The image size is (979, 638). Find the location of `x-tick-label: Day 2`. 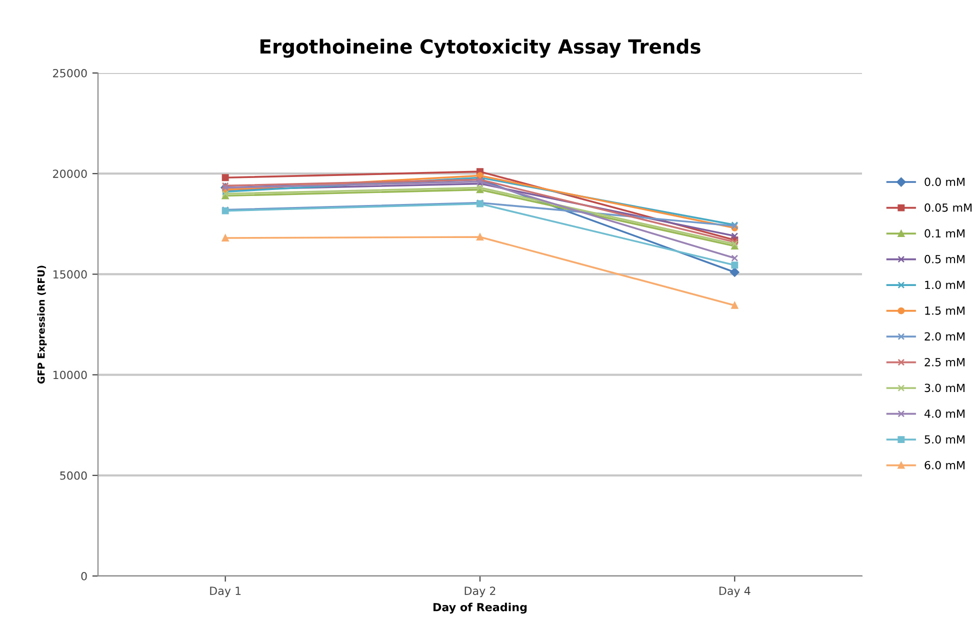

x-tick-label: Day 2 is located at coordinates (480, 592).